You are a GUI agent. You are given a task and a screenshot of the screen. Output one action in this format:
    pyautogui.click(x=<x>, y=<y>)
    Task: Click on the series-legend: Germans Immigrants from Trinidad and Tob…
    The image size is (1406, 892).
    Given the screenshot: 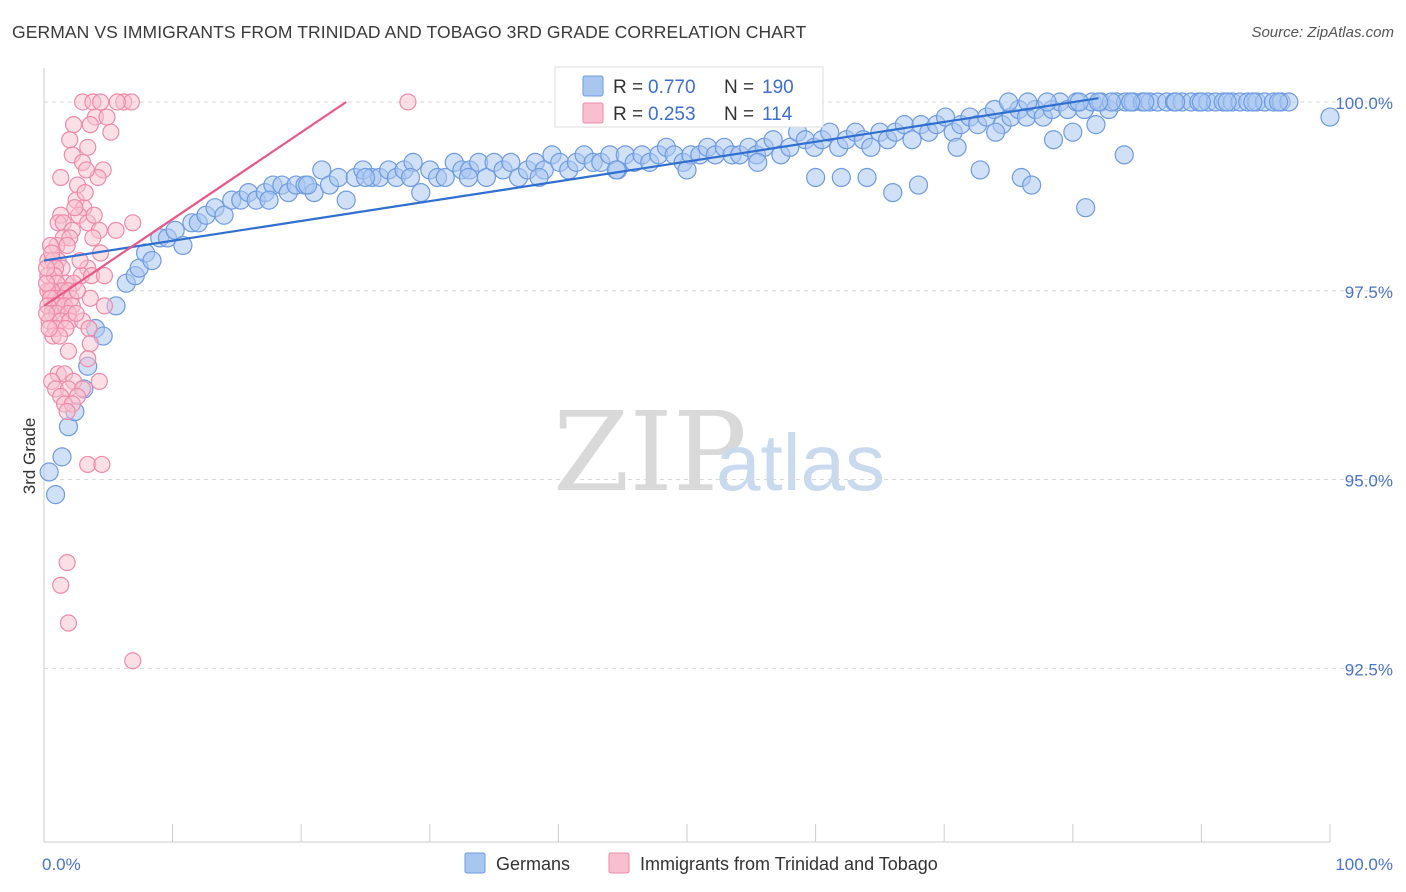 What is the action you would take?
    pyautogui.click(x=701, y=863)
    